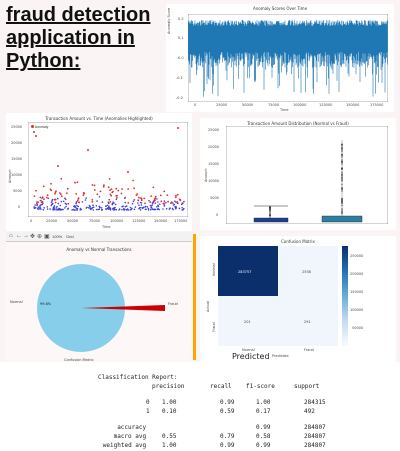  I want to click on pan-icon: ✥, so click(33, 237).